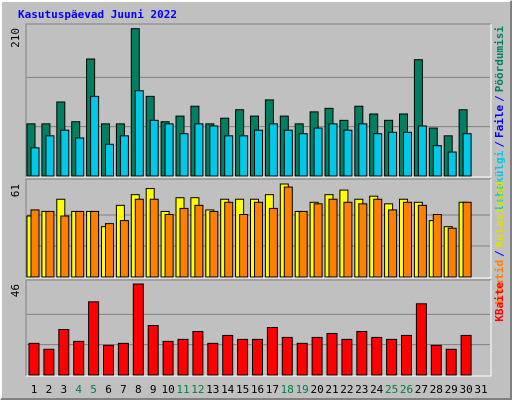  What do you see at coordinates (138, 389) in the screenshot?
I see `x-tick-label: 8` at bounding box center [138, 389].